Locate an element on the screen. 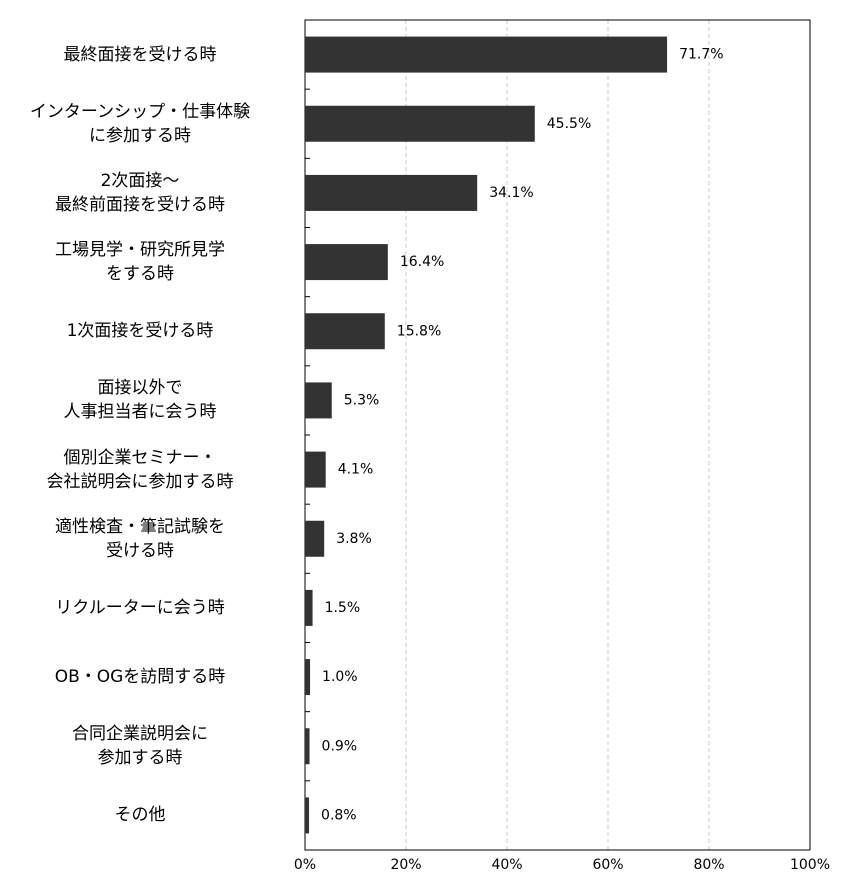  value-label: 4.1% is located at coordinates (356, 470).